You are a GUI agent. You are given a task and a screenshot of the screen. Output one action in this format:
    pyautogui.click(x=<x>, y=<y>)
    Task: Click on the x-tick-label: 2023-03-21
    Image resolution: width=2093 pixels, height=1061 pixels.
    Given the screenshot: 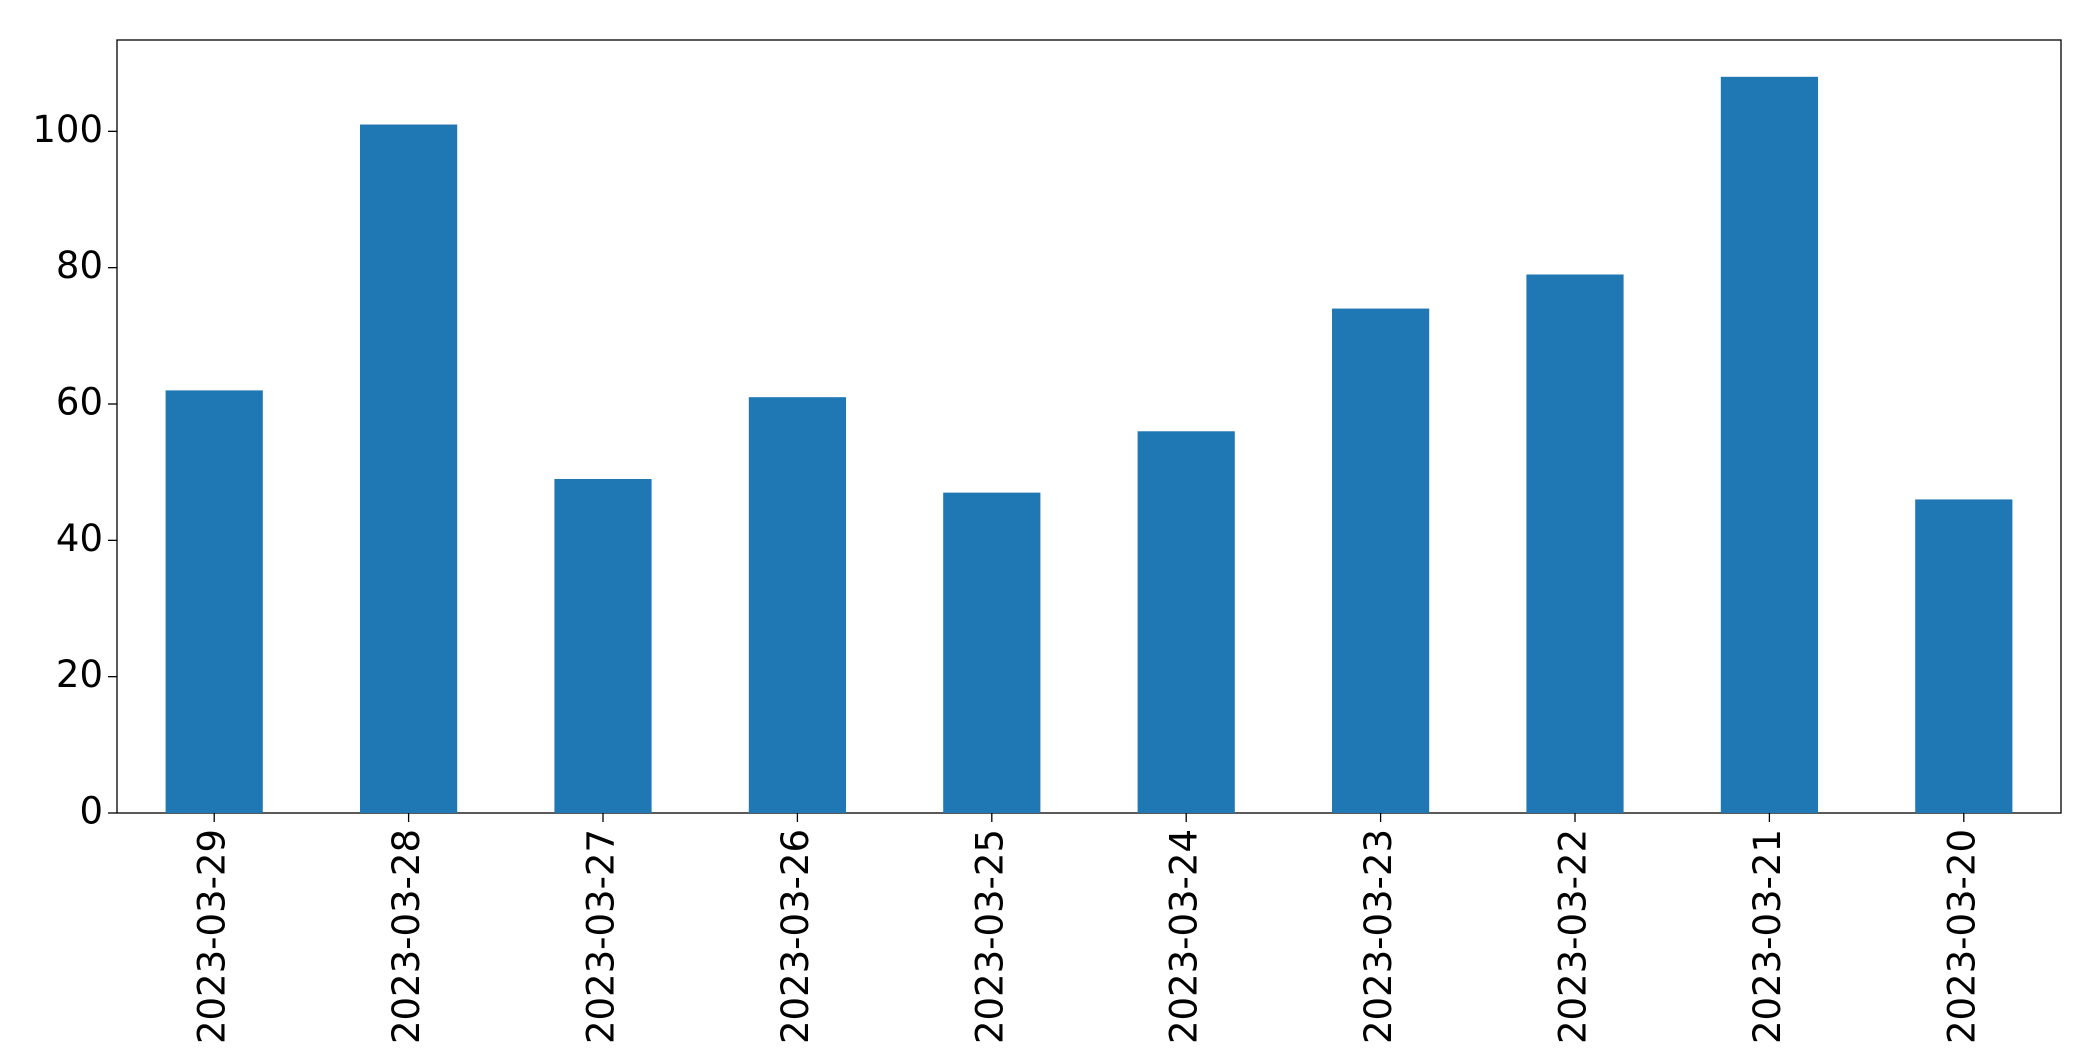 What is the action you would take?
    pyautogui.click(x=1767, y=936)
    